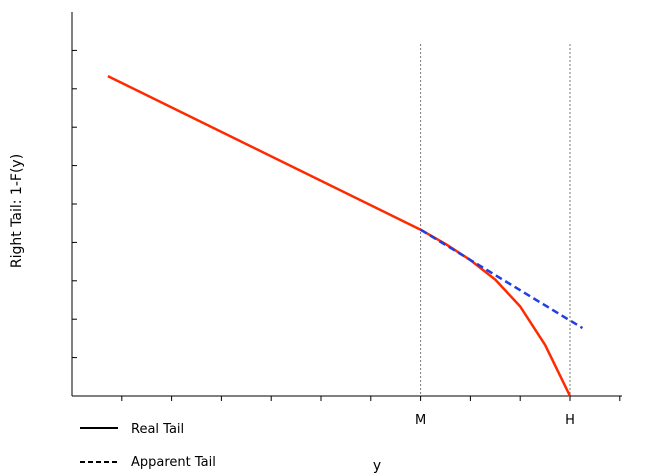 This screenshot has width=648, height=476. I want to click on legend-item-apparent-tail: Apparent Tail, so click(148, 462).